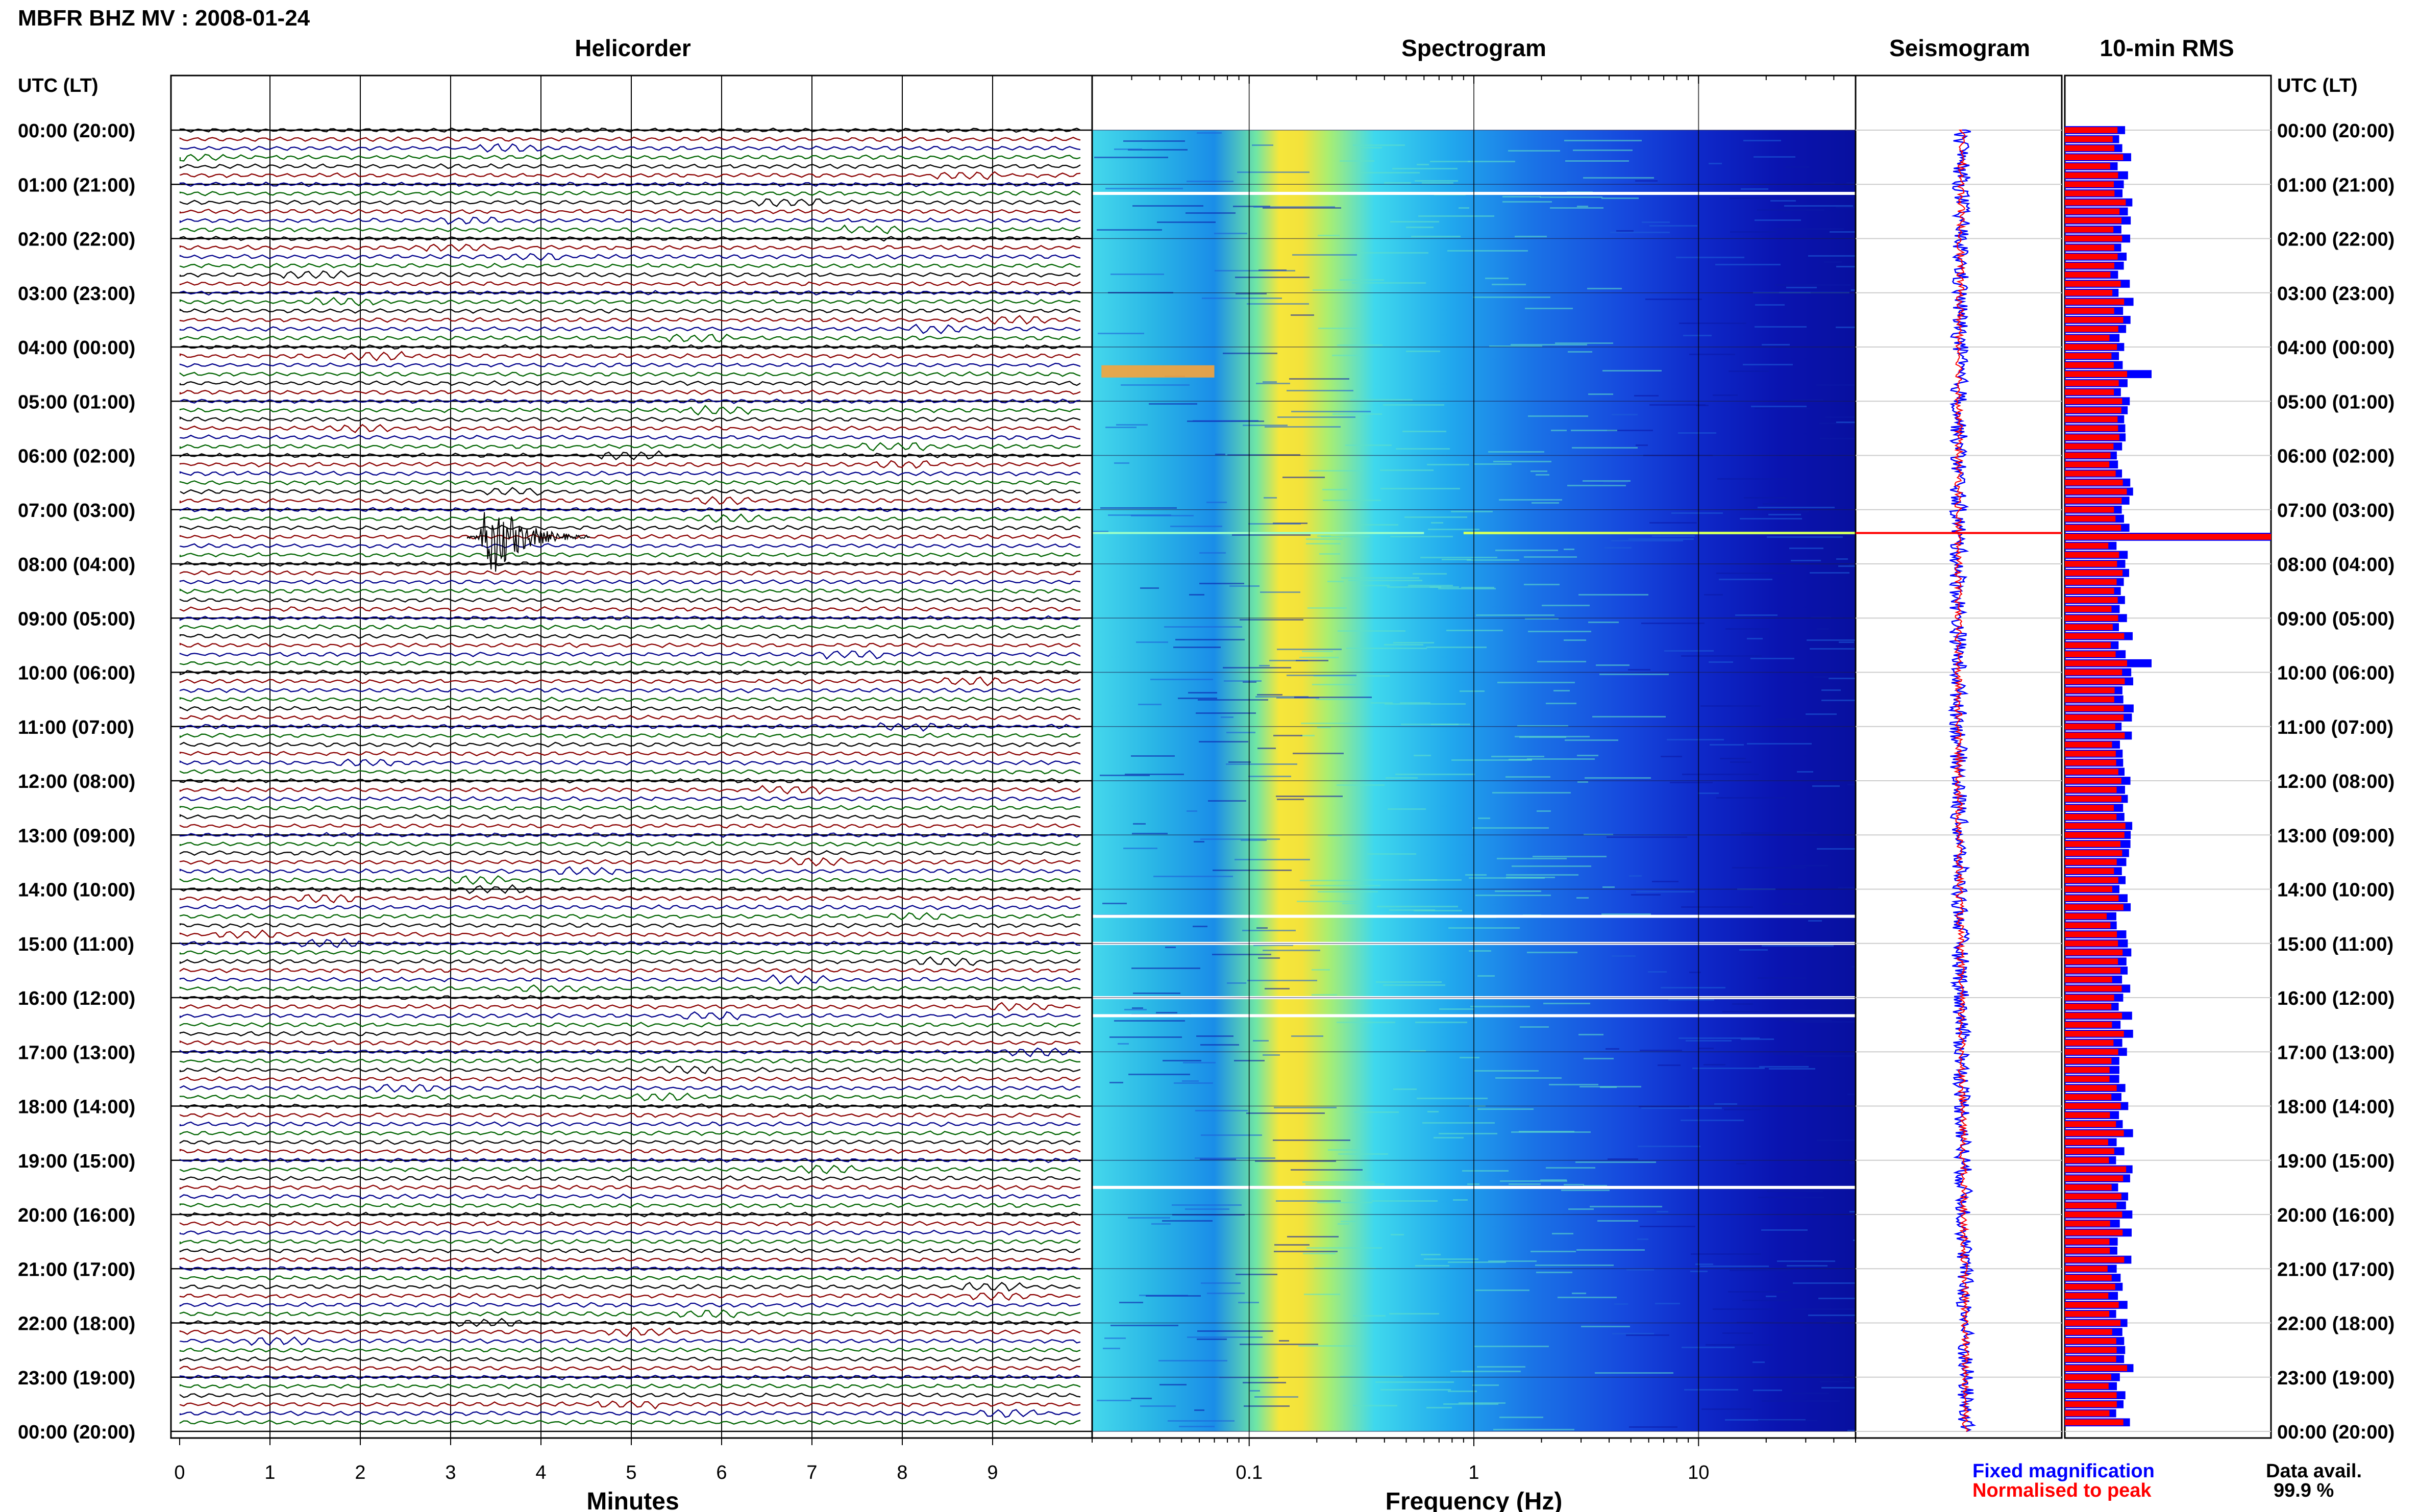 This screenshot has width=2419, height=1512. What do you see at coordinates (76, 511) in the screenshot?
I see `time-label-left: 07:00 (03:00)` at bounding box center [76, 511].